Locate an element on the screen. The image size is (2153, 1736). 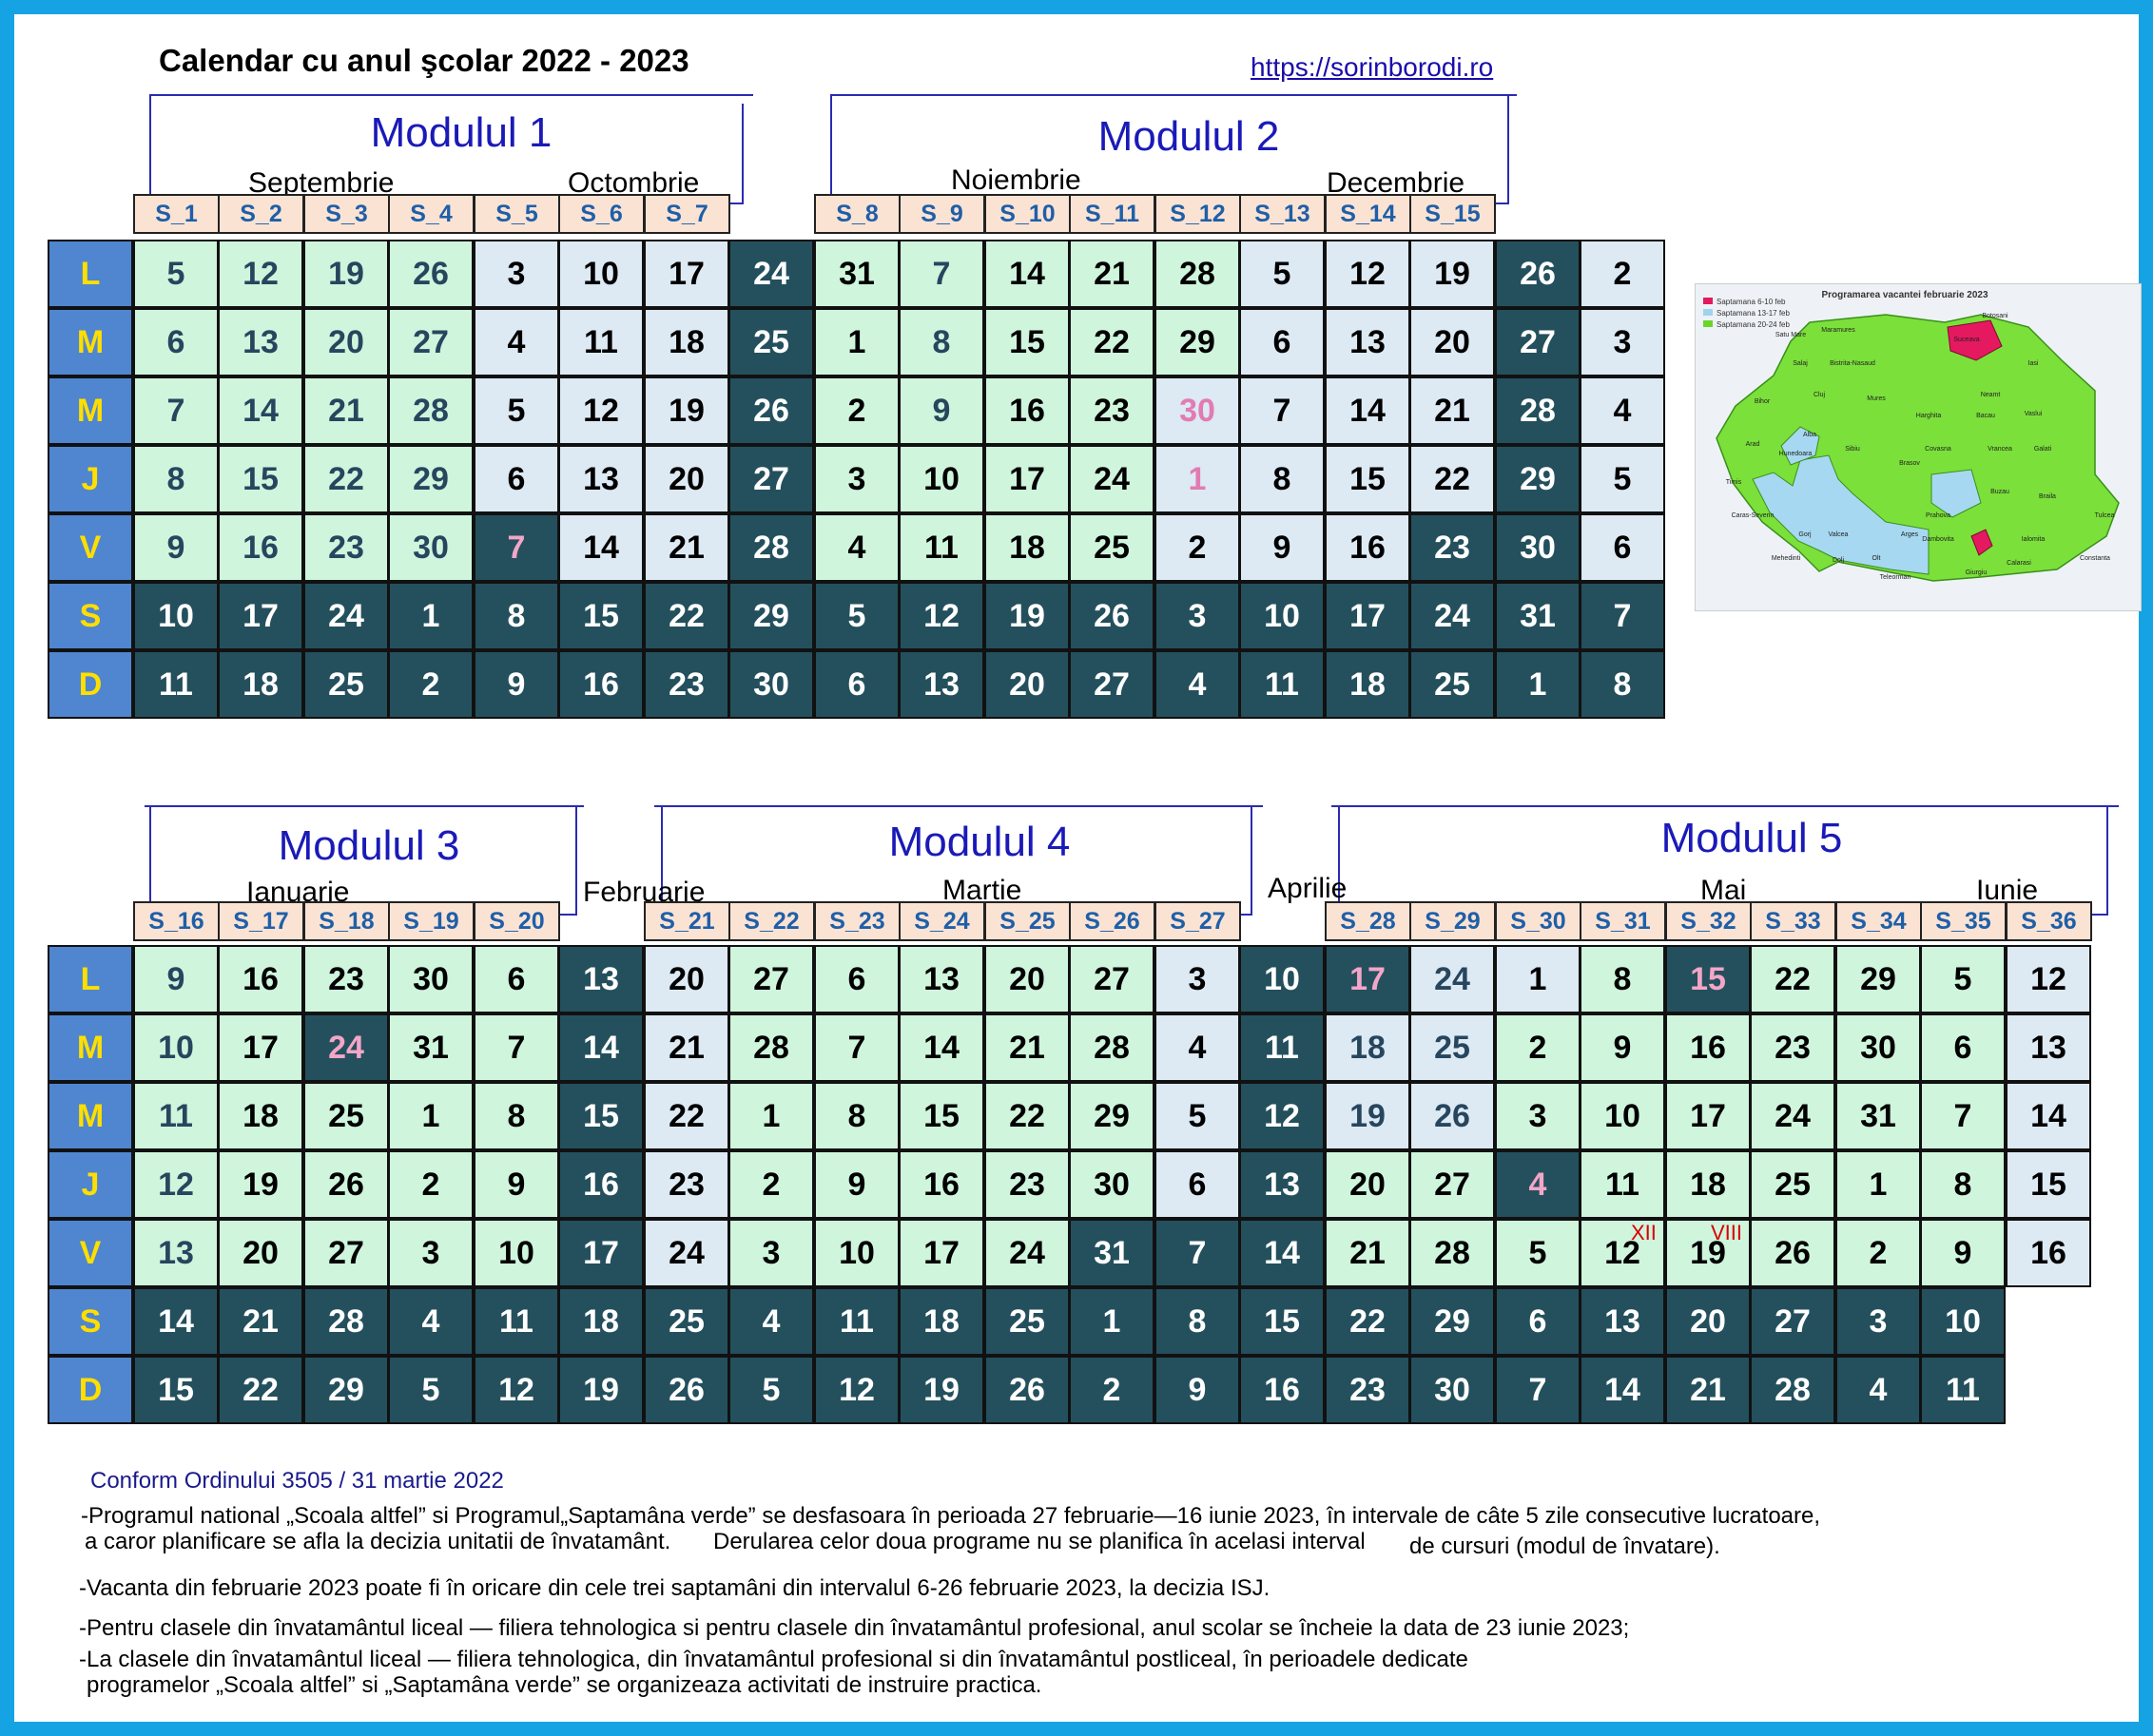
week-label: S_1 is located at coordinates (176, 214).